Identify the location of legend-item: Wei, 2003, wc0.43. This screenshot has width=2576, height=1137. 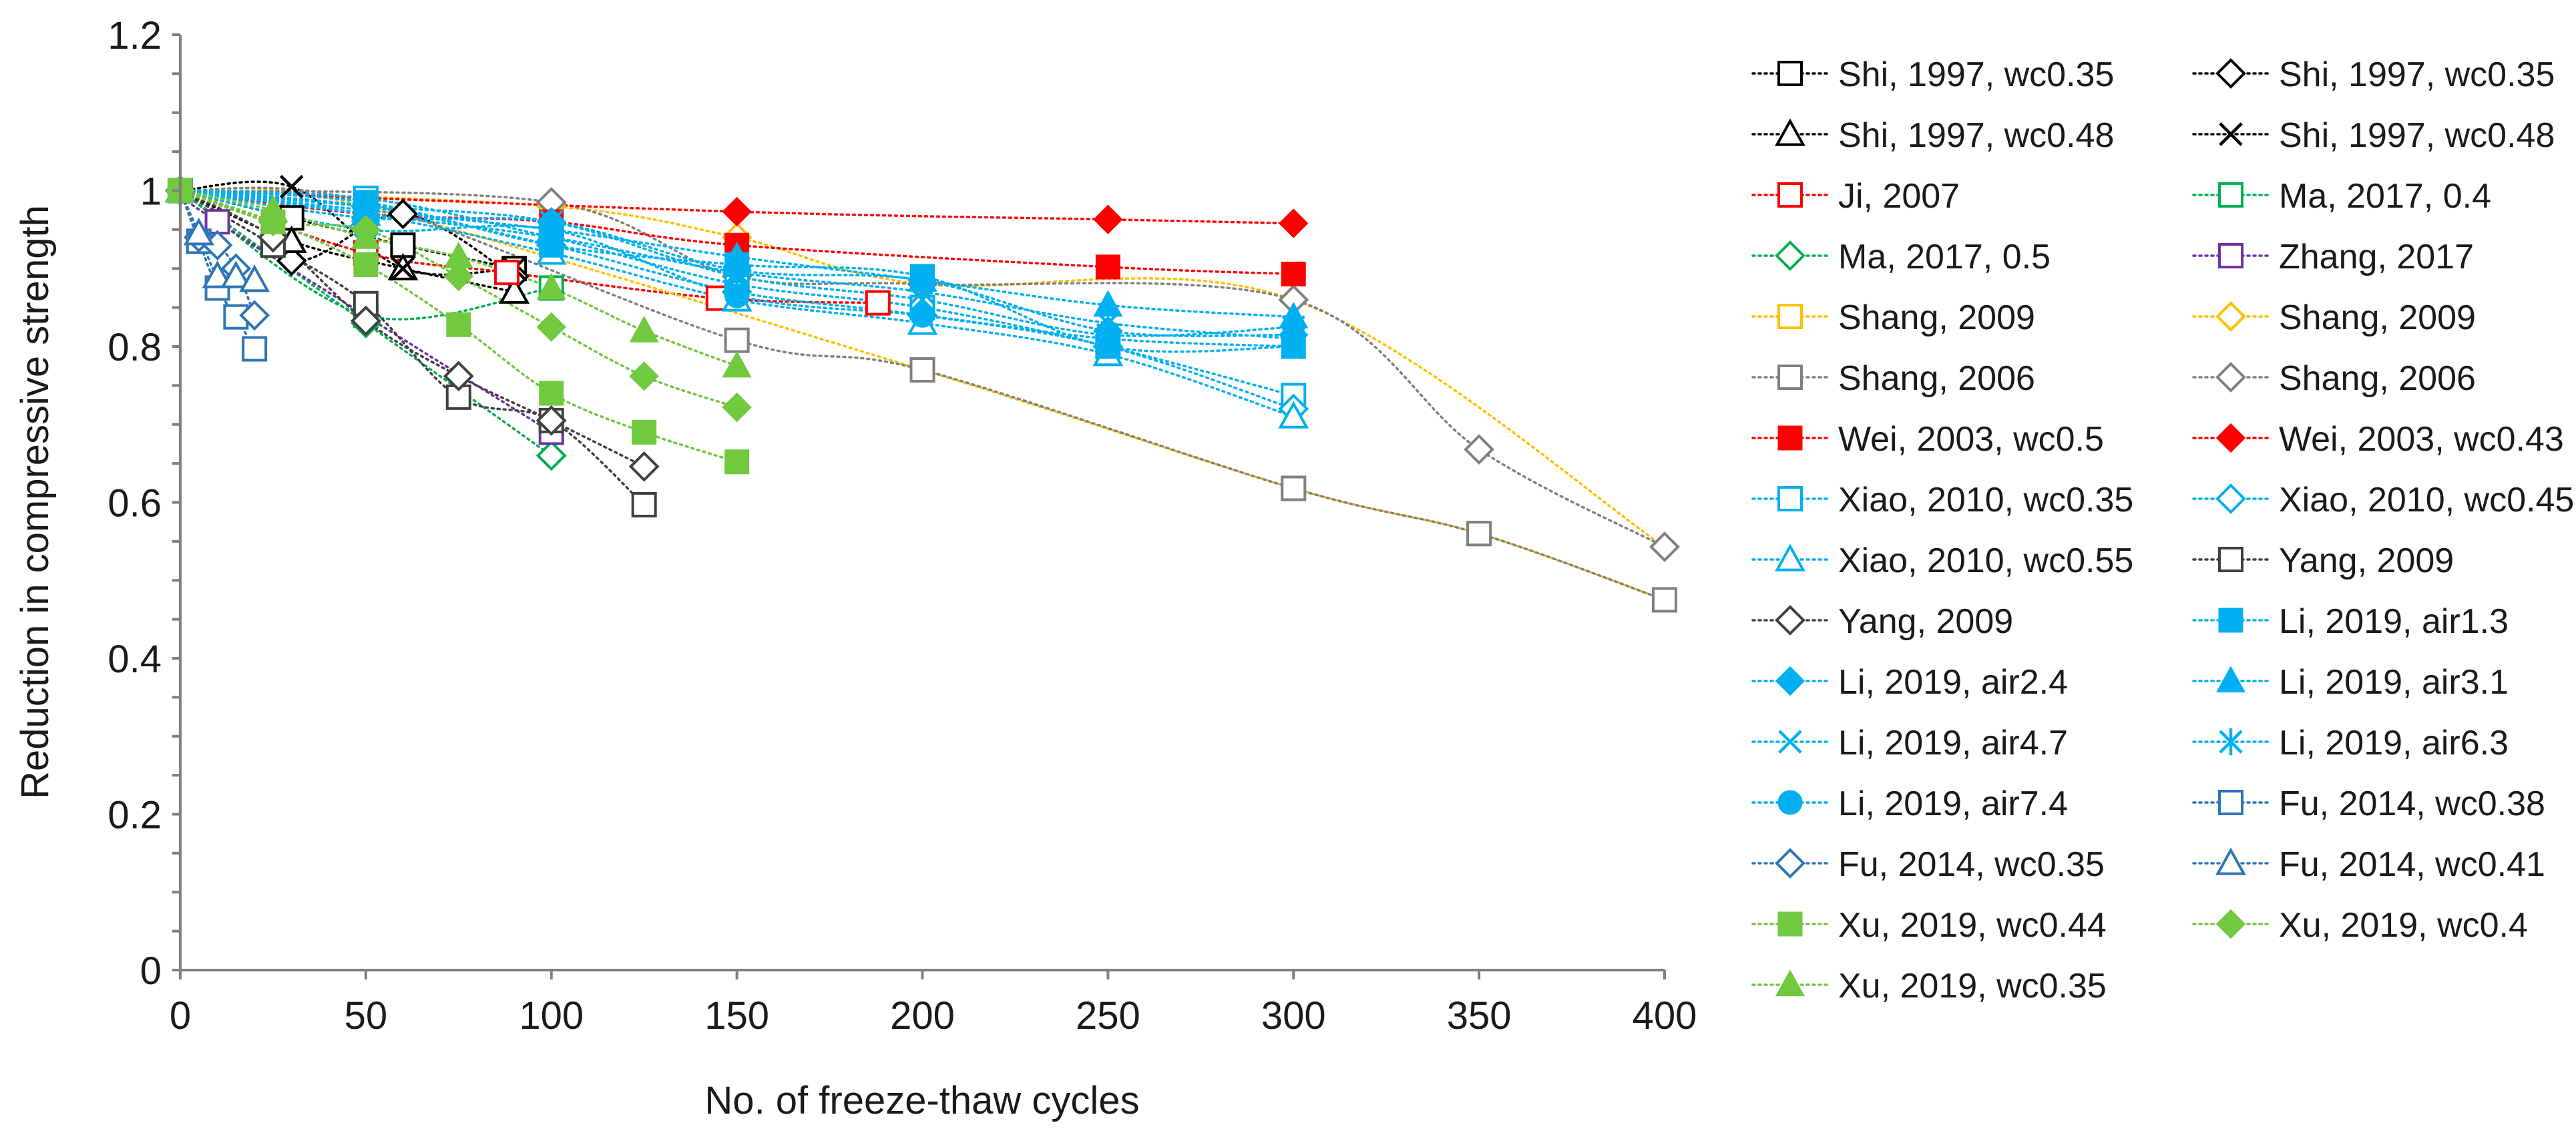
(2378, 439).